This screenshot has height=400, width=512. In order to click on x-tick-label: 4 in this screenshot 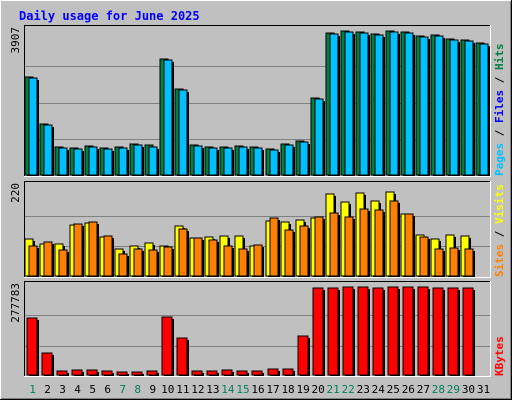, I will do `click(77, 389)`.